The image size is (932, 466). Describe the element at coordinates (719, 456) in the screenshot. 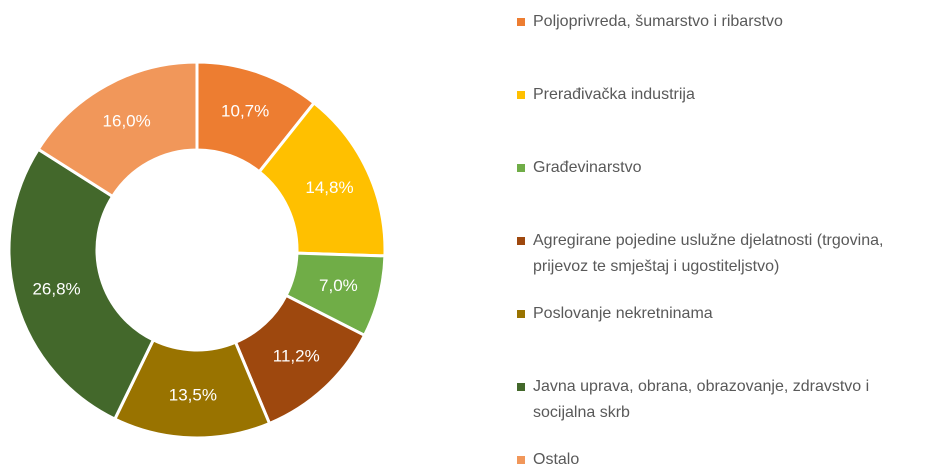

I see `legend-item: Ostalo` at that location.